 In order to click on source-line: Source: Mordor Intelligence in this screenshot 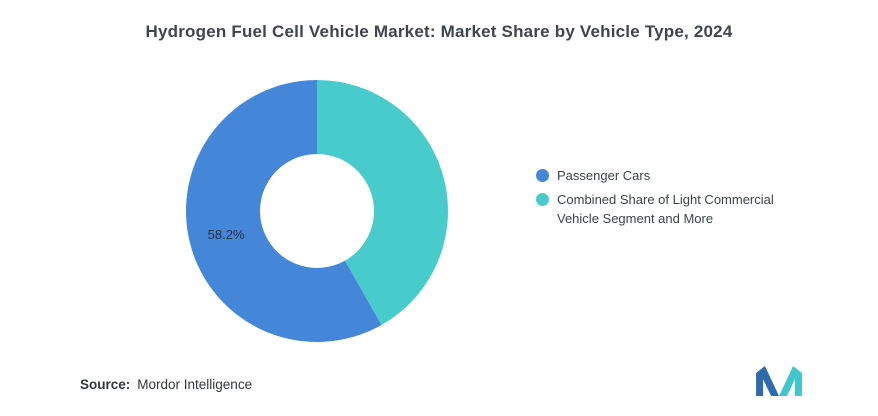, I will do `click(166, 384)`.